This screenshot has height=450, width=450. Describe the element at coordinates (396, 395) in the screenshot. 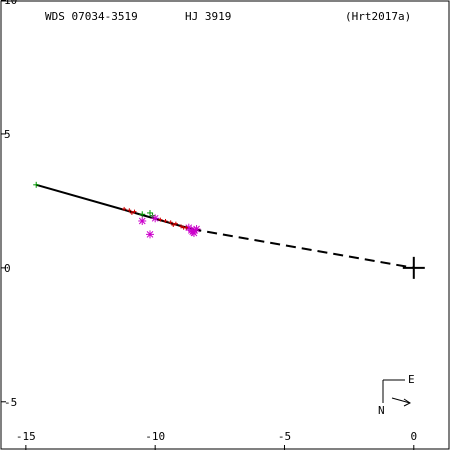

I see `compass: E N` at that location.